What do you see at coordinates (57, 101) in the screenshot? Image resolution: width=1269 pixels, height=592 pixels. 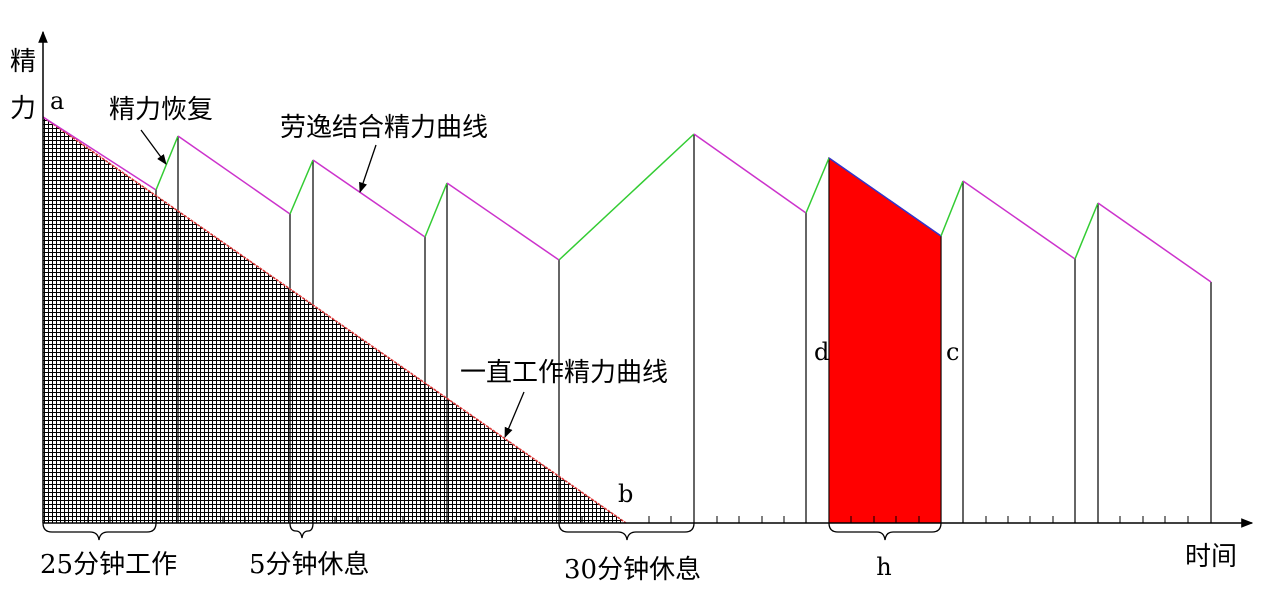 I see `point-a-label: a` at bounding box center [57, 101].